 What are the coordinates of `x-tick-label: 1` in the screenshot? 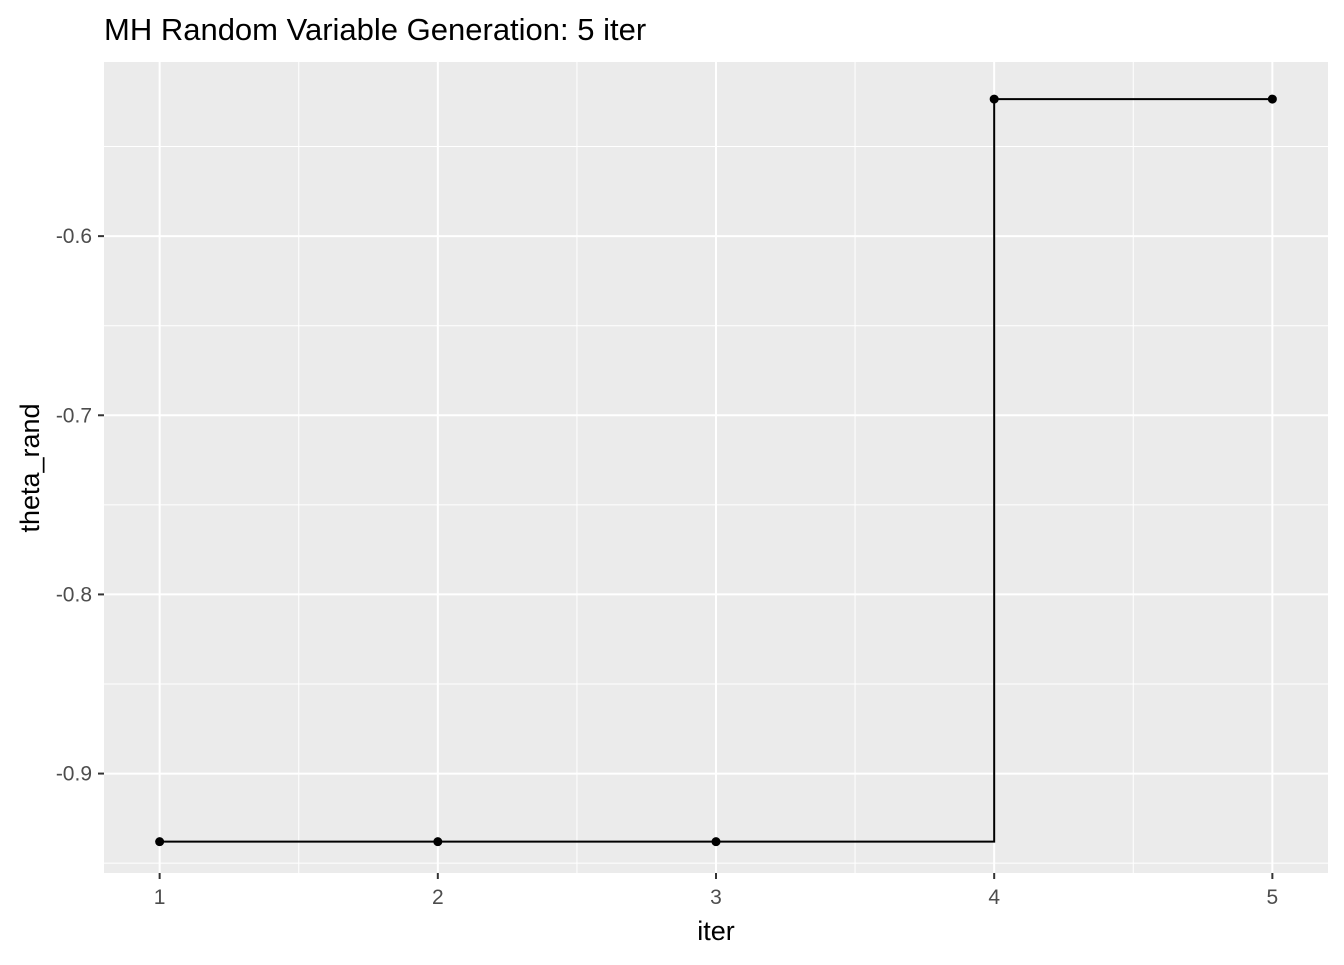 It's located at (160, 897).